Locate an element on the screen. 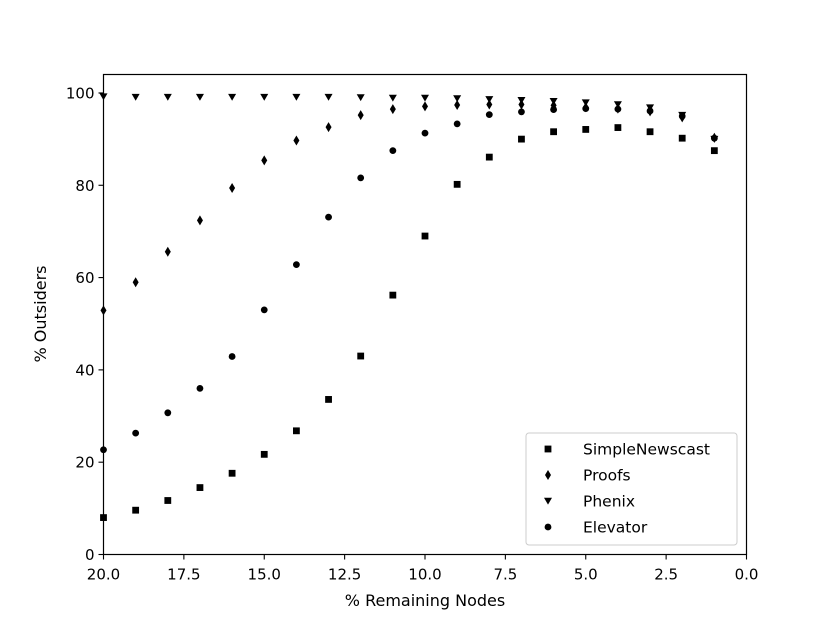 This screenshot has width=830, height=623. x-tick-label: 17.5 is located at coordinates (183, 575).